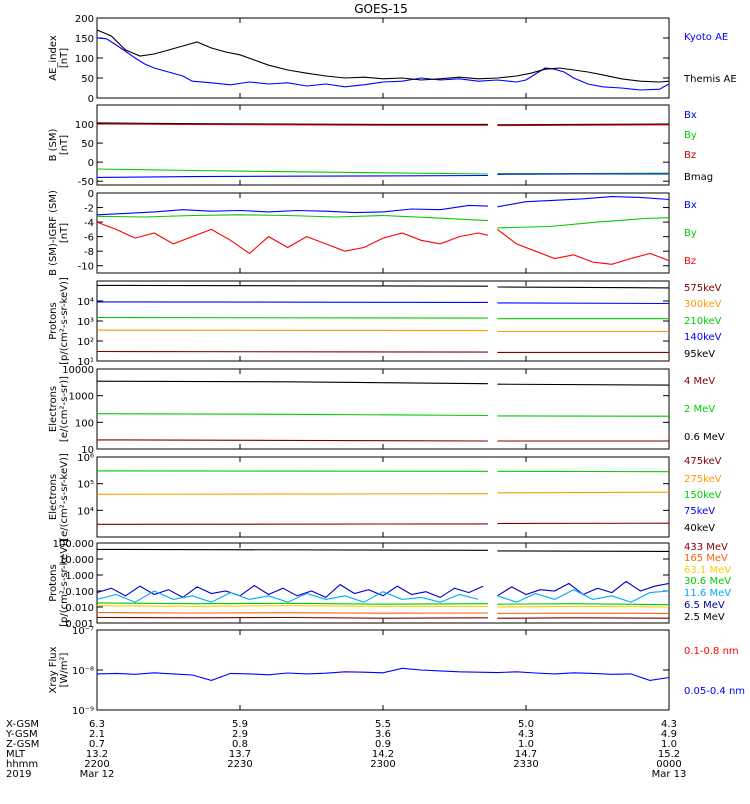  I want to click on y-tick-label: 10¹, so click(85, 362).